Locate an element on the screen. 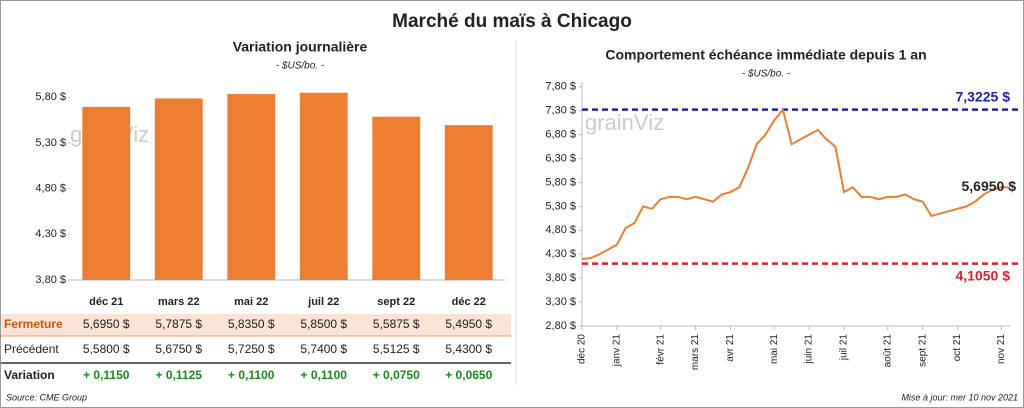  table-cell: 5,4300 $ is located at coordinates (468, 349).